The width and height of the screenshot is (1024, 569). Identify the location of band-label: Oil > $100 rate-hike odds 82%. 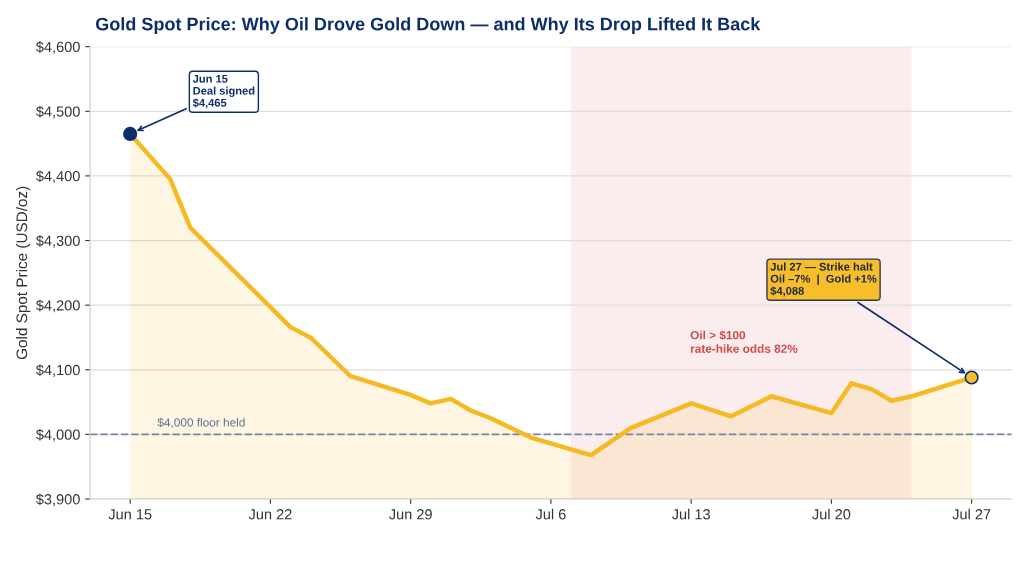
(744, 341).